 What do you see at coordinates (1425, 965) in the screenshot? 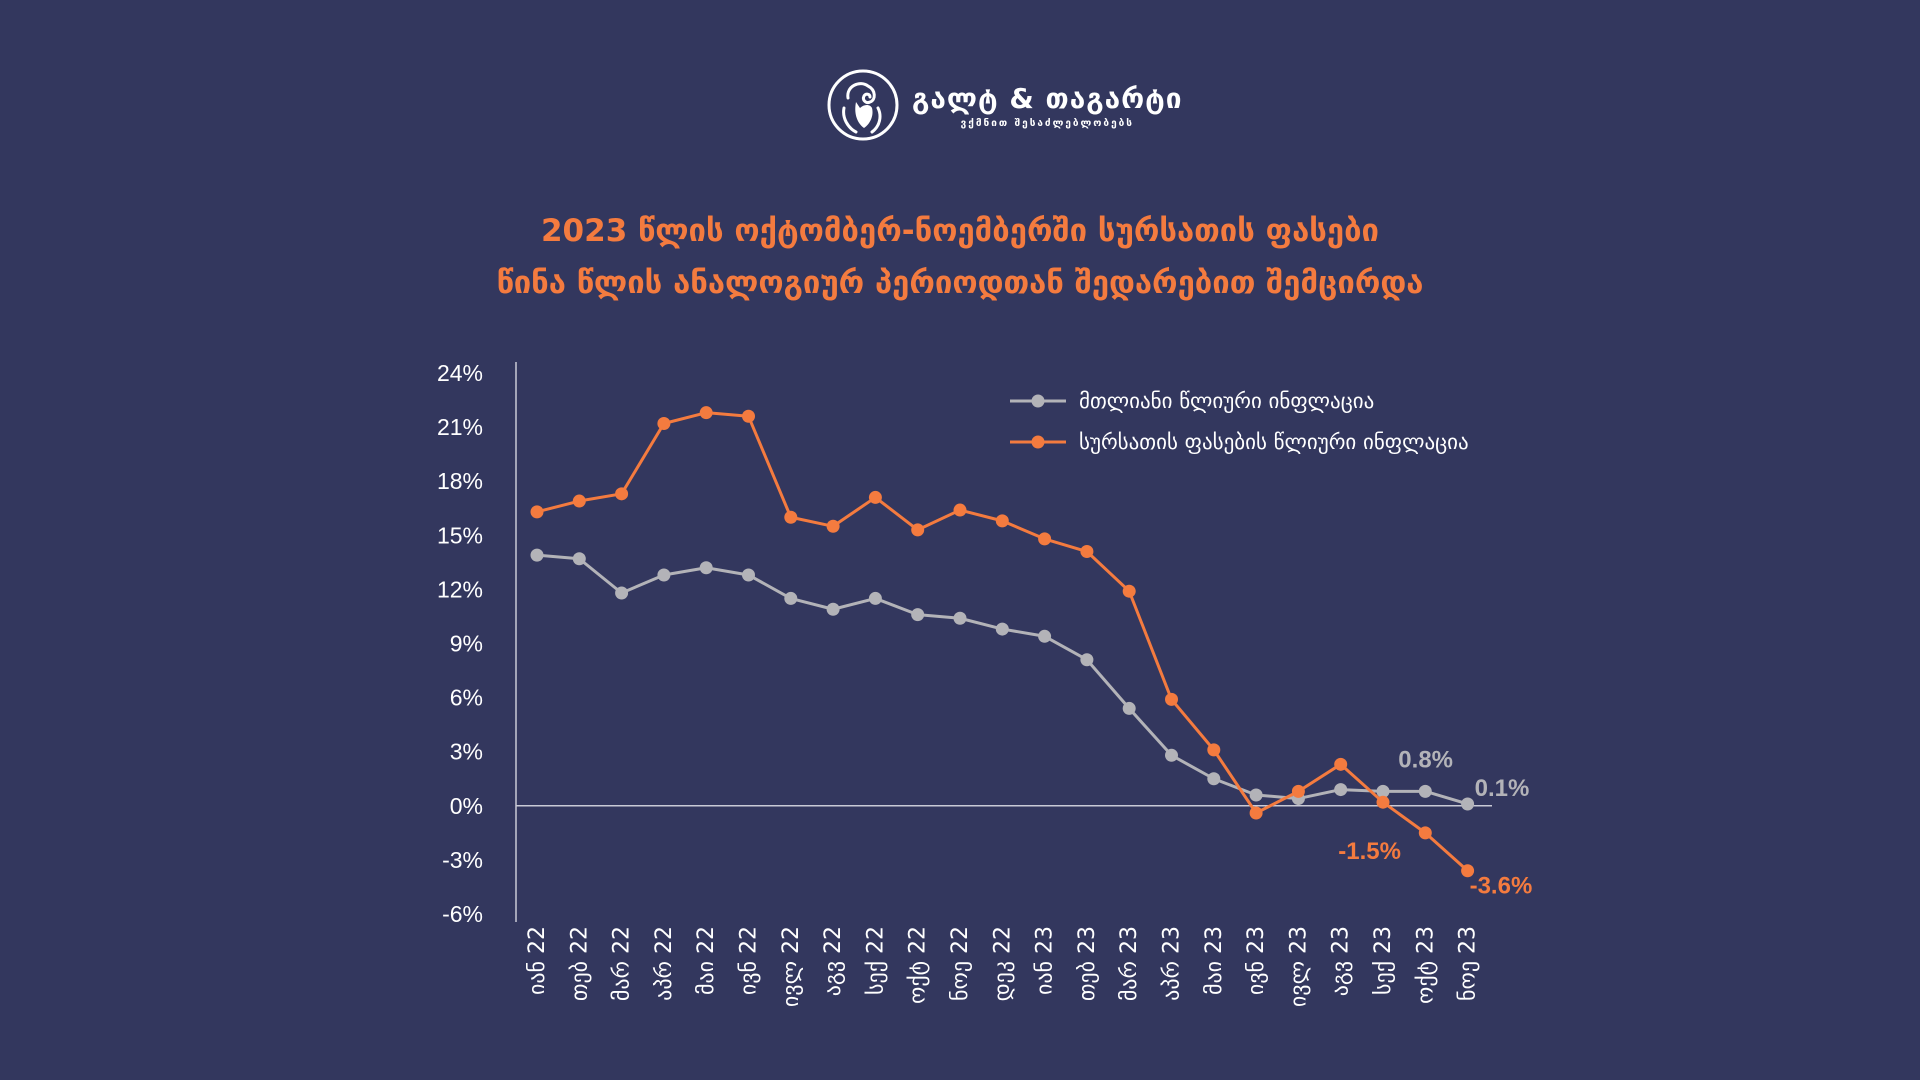
I see `x-tick-label: ოქტ 23` at bounding box center [1425, 965].